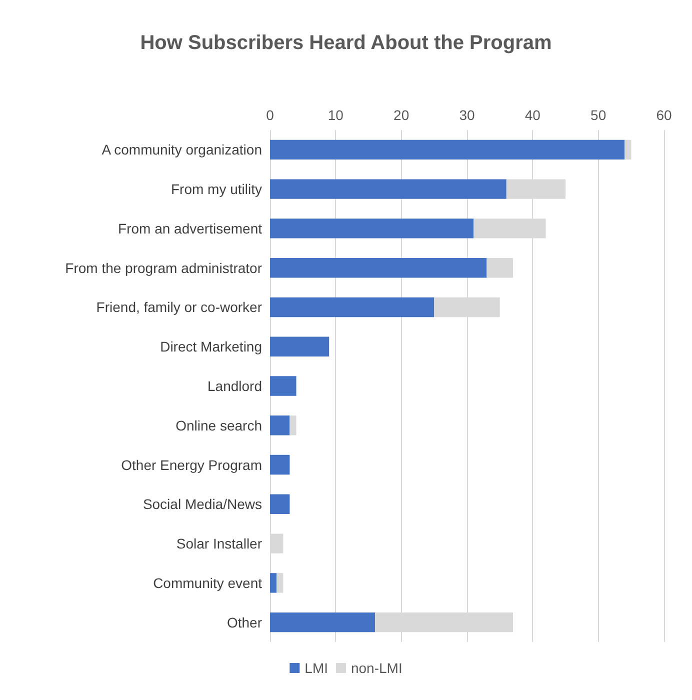  What do you see at coordinates (207, 582) in the screenshot?
I see `y-tick-label: Community event` at bounding box center [207, 582].